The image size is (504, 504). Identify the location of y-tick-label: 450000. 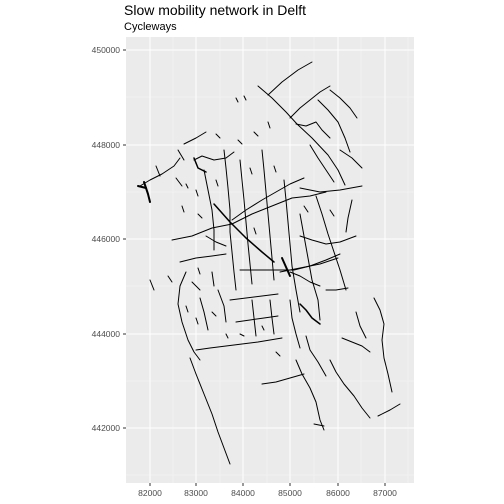
(106, 50).